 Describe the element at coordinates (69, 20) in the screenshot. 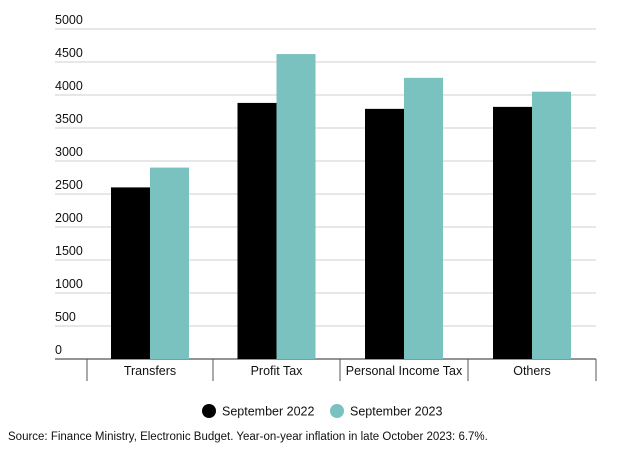

I see `y-tick-label: 5000` at that location.